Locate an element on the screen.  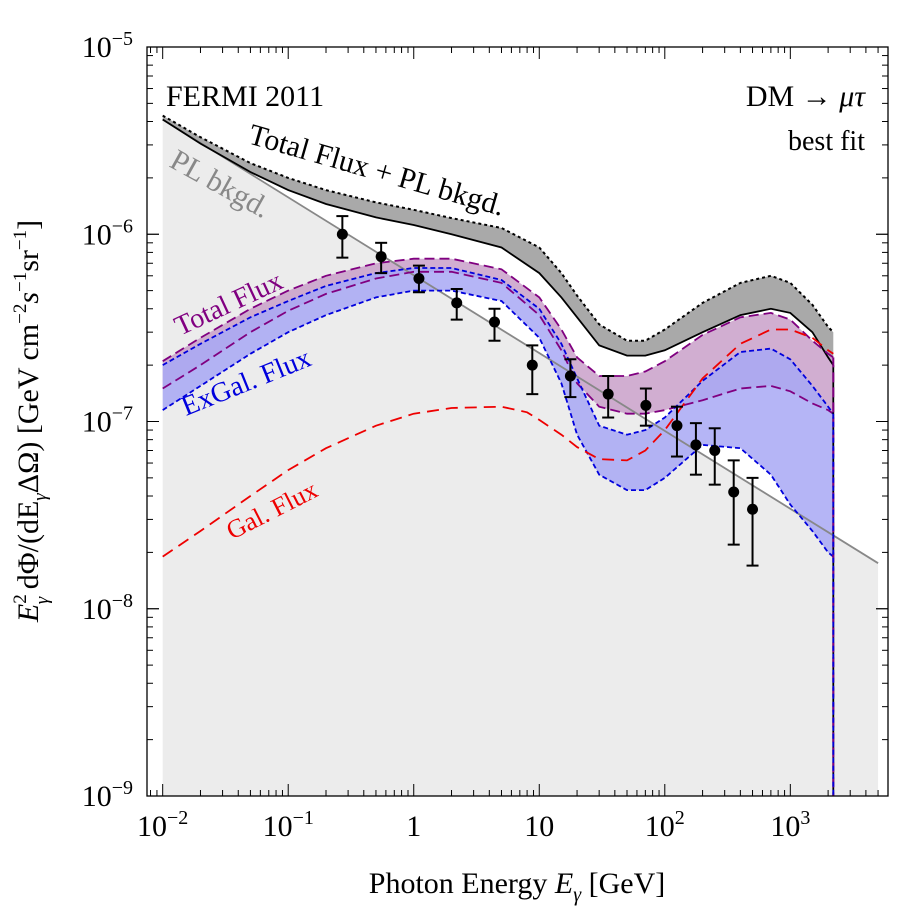
x-tick-label: 10 is located at coordinates (539, 826).